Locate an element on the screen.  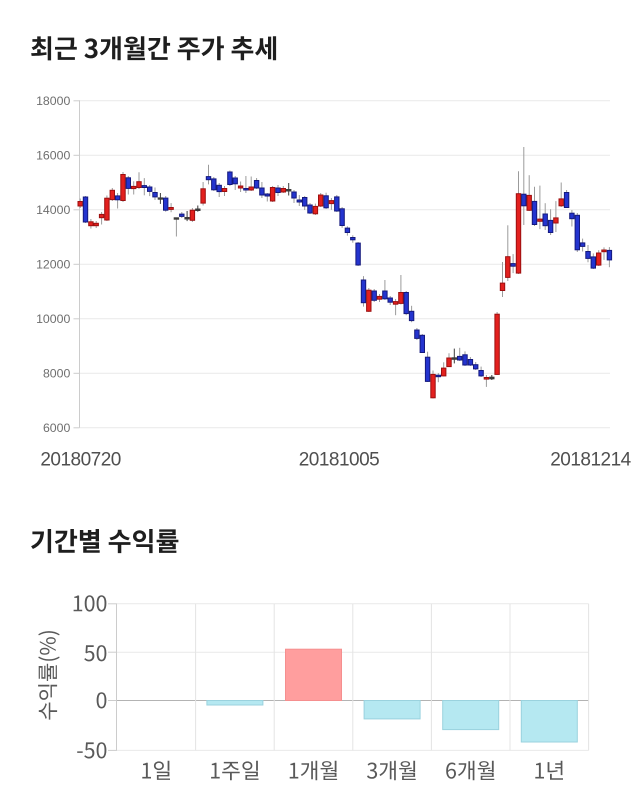
svg-text: 18000 is located at coordinates (53, 101).